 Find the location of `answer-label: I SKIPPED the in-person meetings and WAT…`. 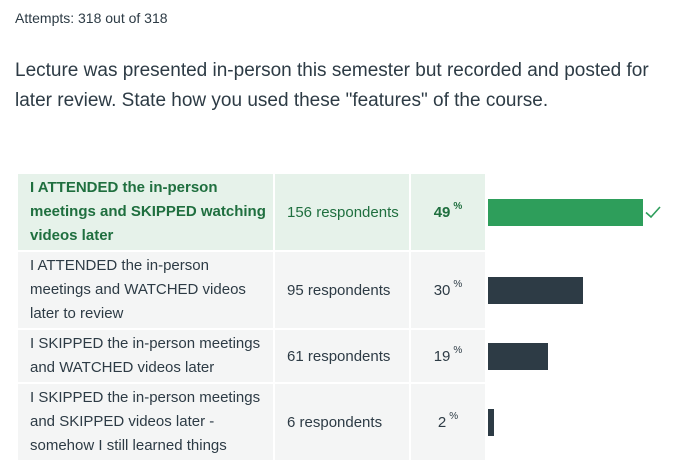

answer-label: I SKIPPED the in-person meetings and WAT… is located at coordinates (145, 356).